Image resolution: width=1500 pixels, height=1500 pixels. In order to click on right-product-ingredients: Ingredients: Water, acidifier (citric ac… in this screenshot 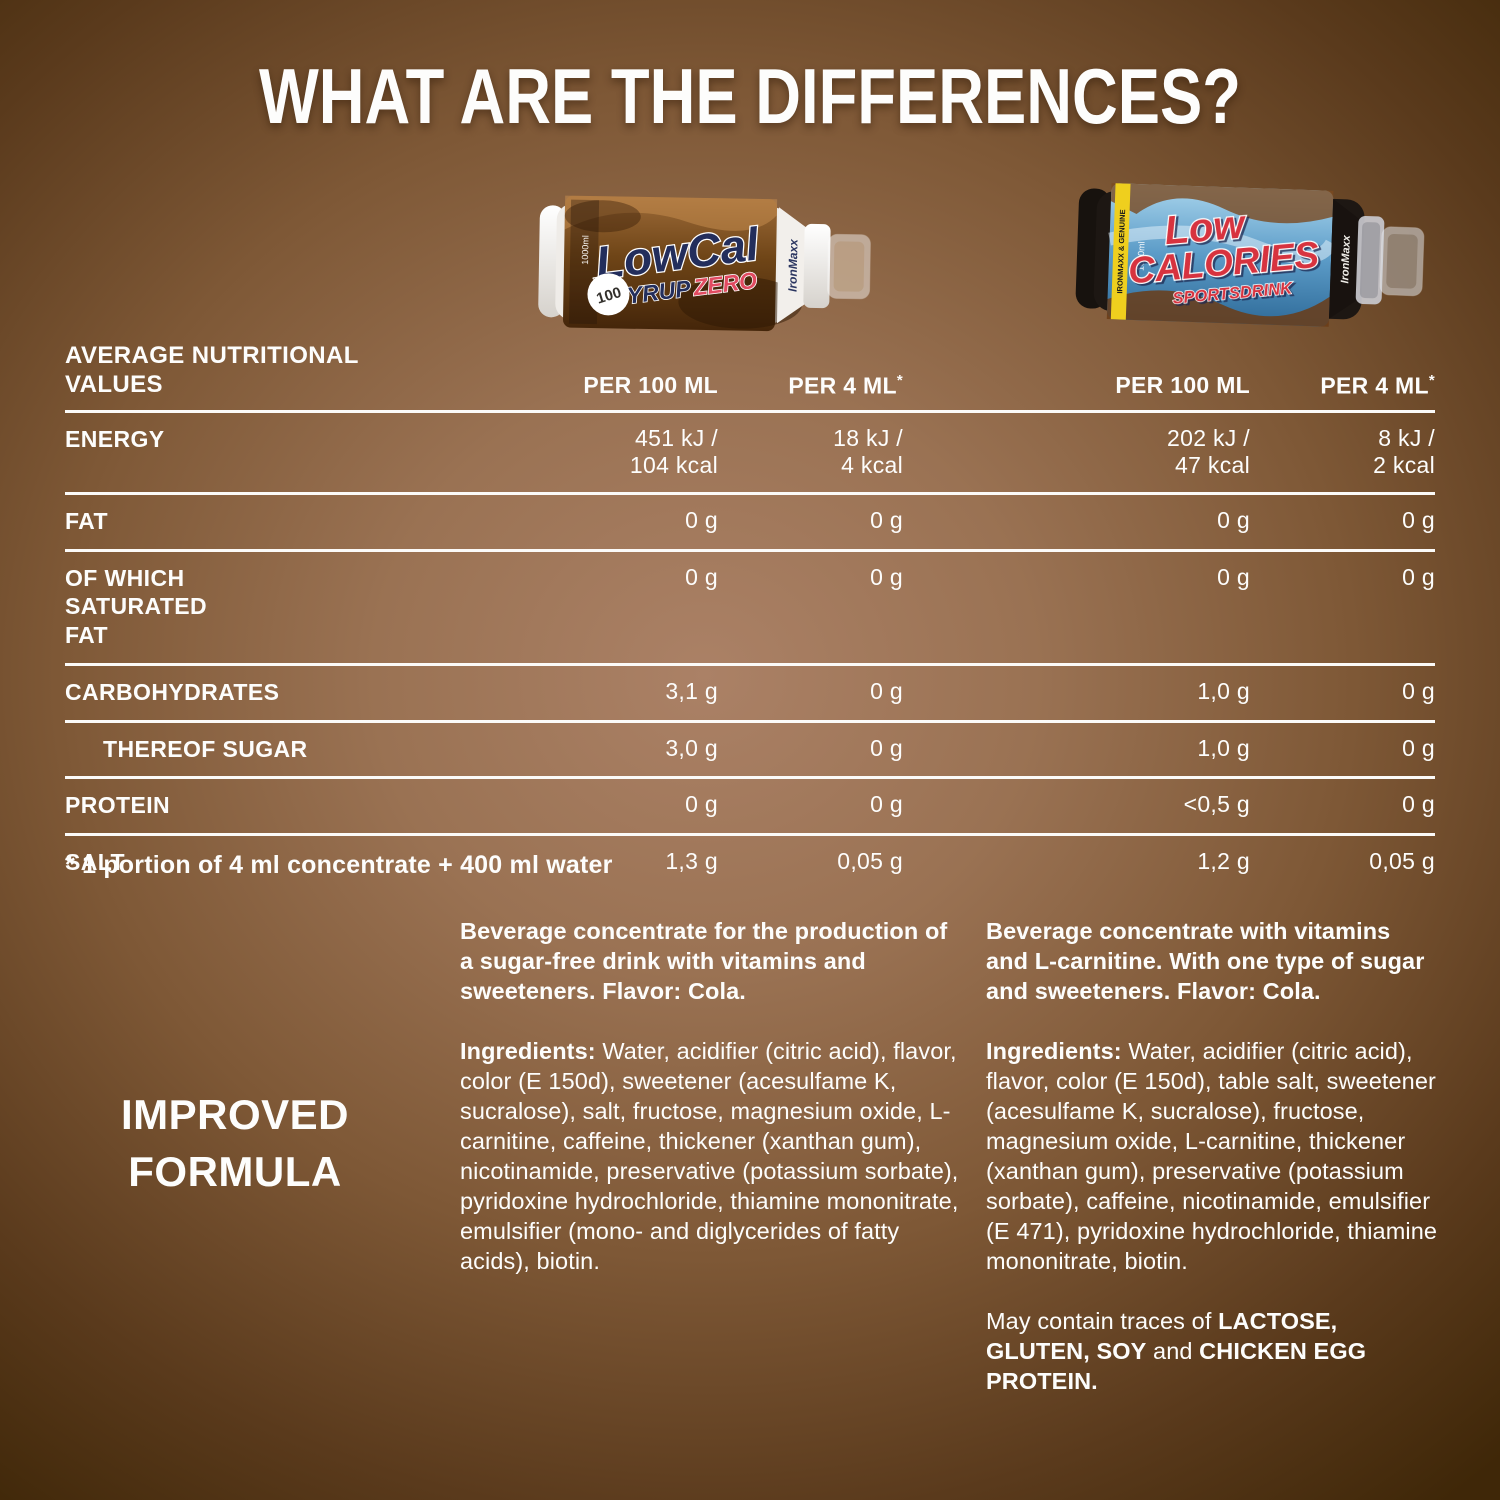, I will do `click(1212, 1156)`.